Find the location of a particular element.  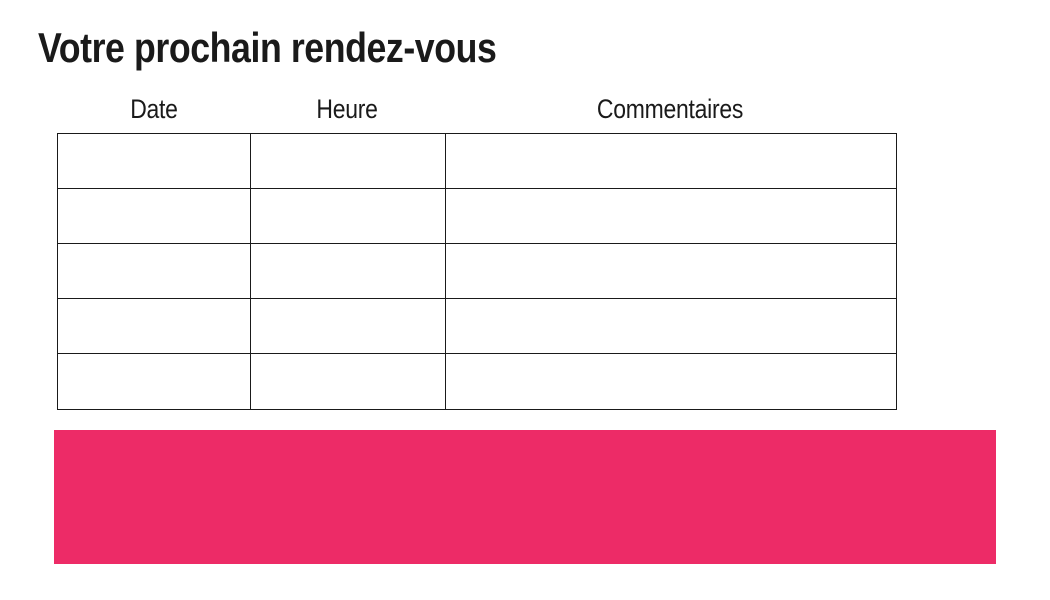

page-title: Votre prochain rendez-vous is located at coordinates (307, 47).